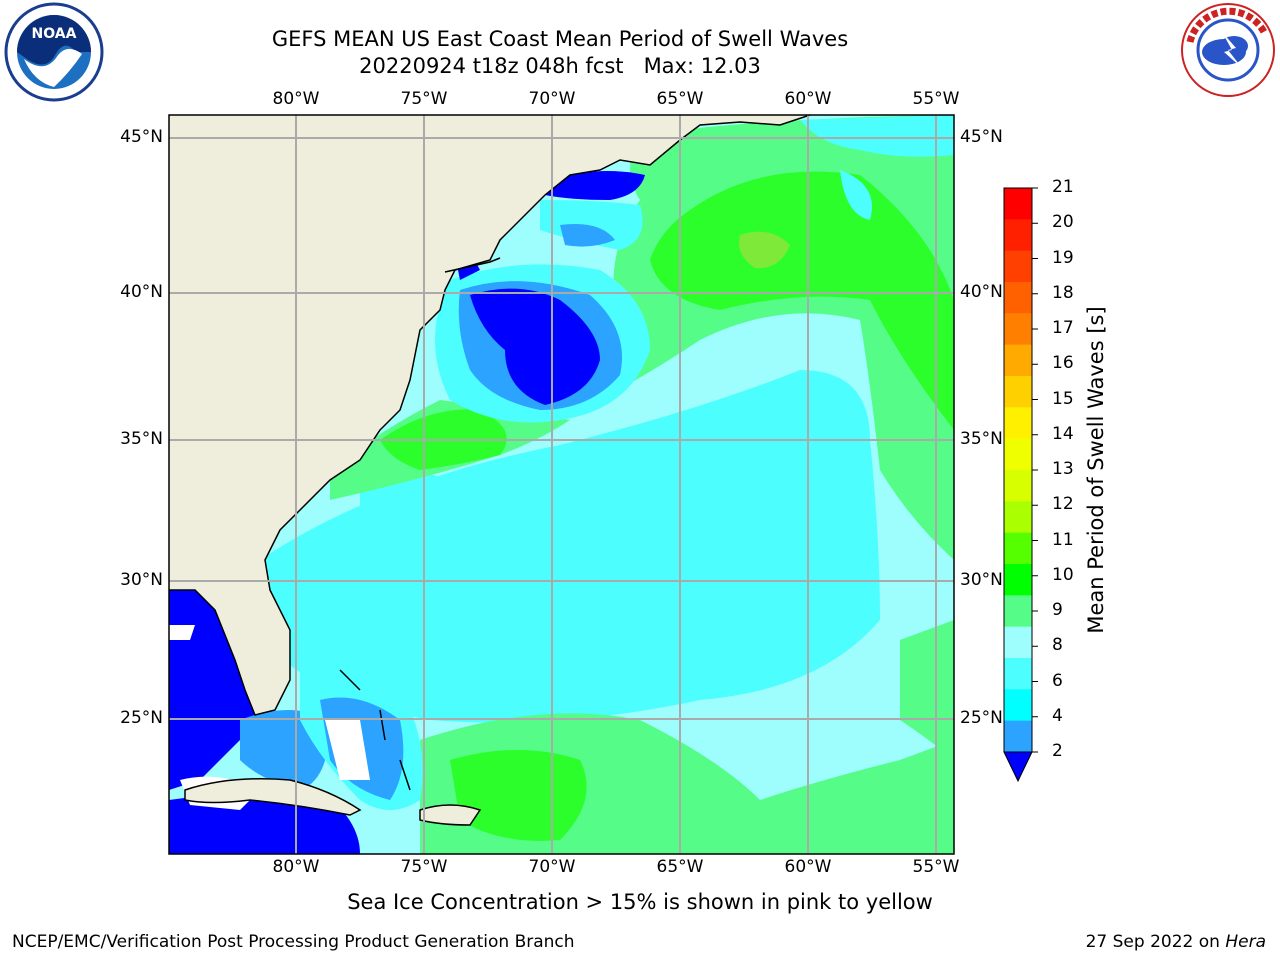  Describe the element at coordinates (764, 250) in the screenshot. I see `yellowgreen-patch` at that location.